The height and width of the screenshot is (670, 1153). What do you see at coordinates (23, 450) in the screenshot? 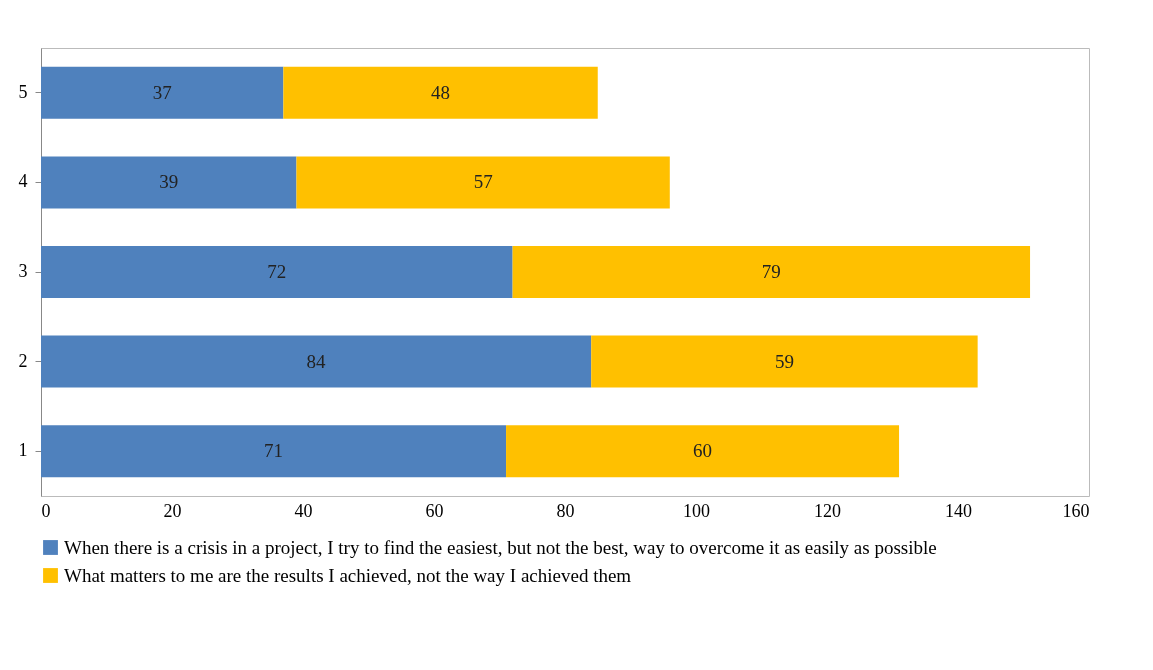
I see `y-tick-label: 1` at bounding box center [23, 450].